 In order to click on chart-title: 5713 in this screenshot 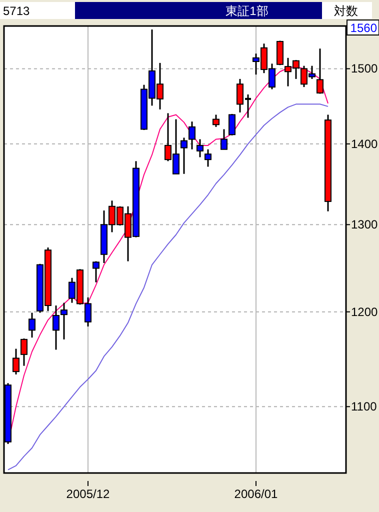, I will do `click(16, 11)`.